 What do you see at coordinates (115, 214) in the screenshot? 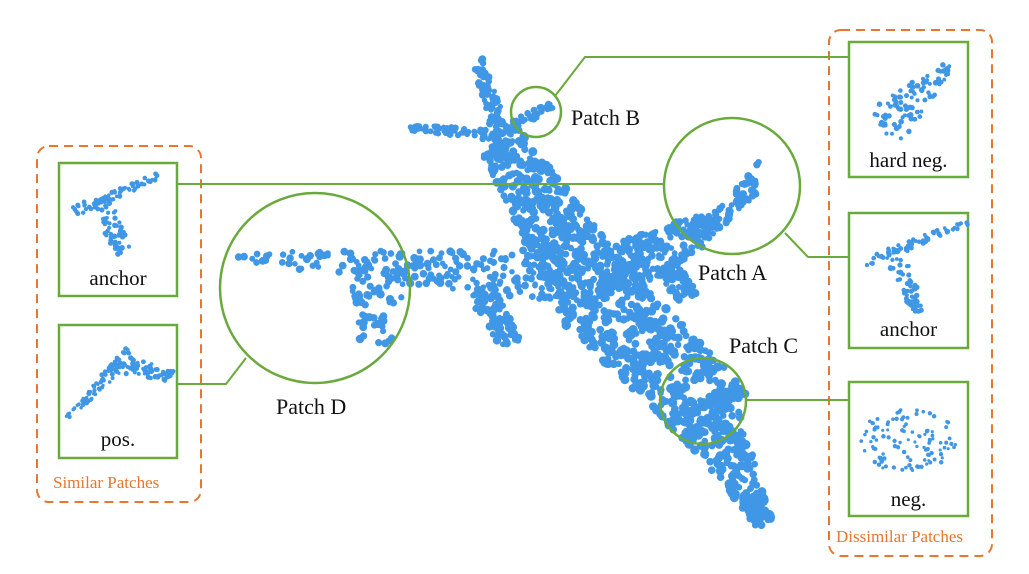
I see `anchor-left-thumbnail` at bounding box center [115, 214].